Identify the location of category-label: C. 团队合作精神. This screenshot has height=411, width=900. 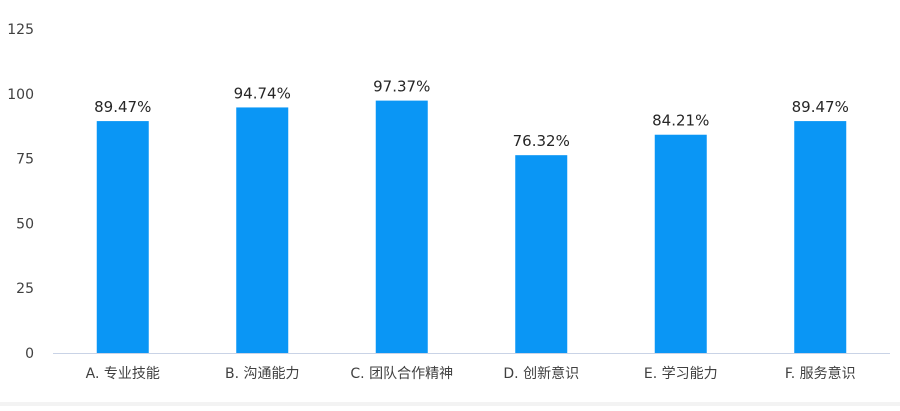
(401, 374).